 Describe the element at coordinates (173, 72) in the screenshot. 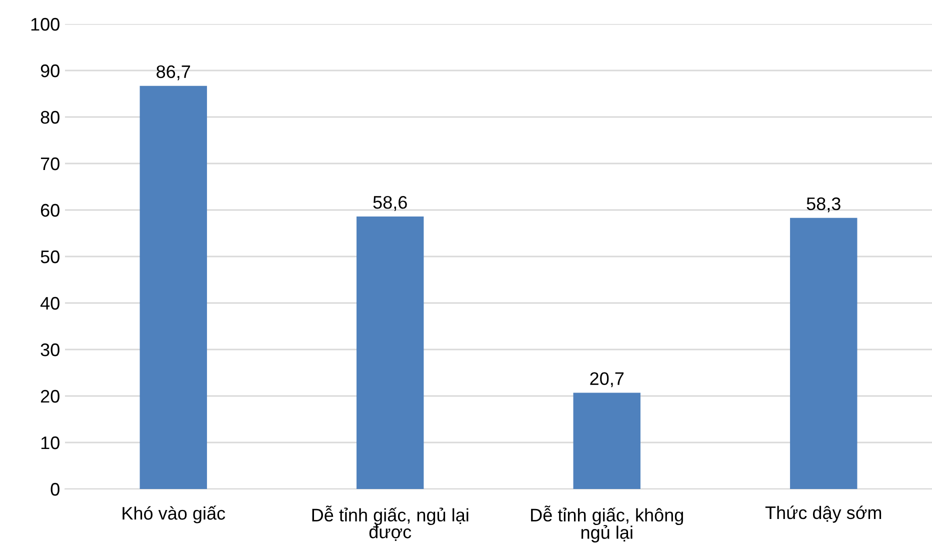

I see `data-label: 86,7` at that location.